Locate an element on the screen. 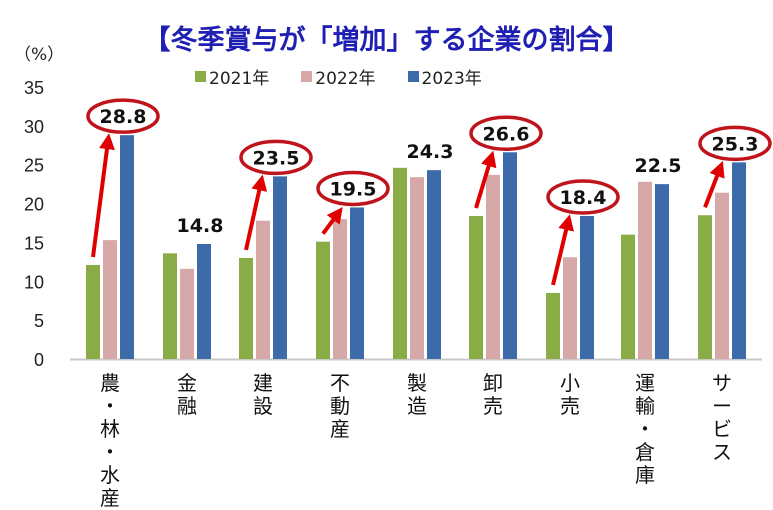 The height and width of the screenshot is (510, 773). legend: 2021年 2022年 2023年 is located at coordinates (338, 76).